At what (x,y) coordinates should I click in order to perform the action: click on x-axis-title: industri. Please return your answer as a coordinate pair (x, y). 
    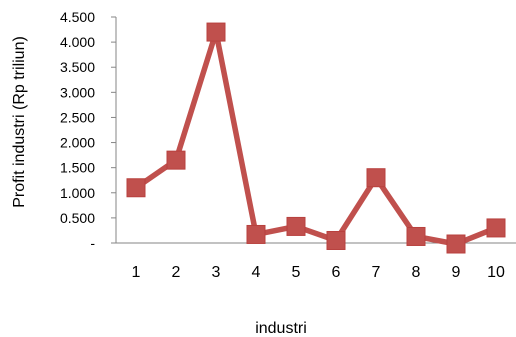
    Looking at the image, I should click on (281, 328).